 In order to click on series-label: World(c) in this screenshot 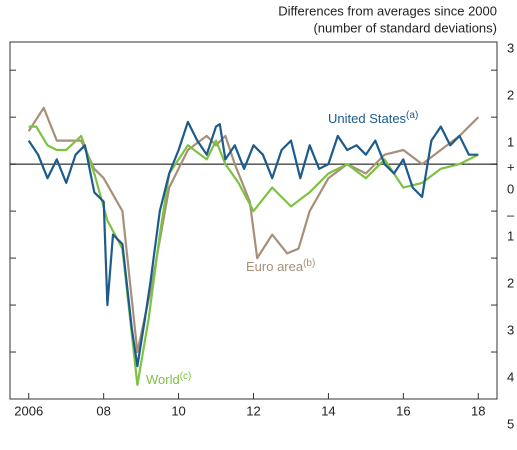, I will do `click(168, 379)`.